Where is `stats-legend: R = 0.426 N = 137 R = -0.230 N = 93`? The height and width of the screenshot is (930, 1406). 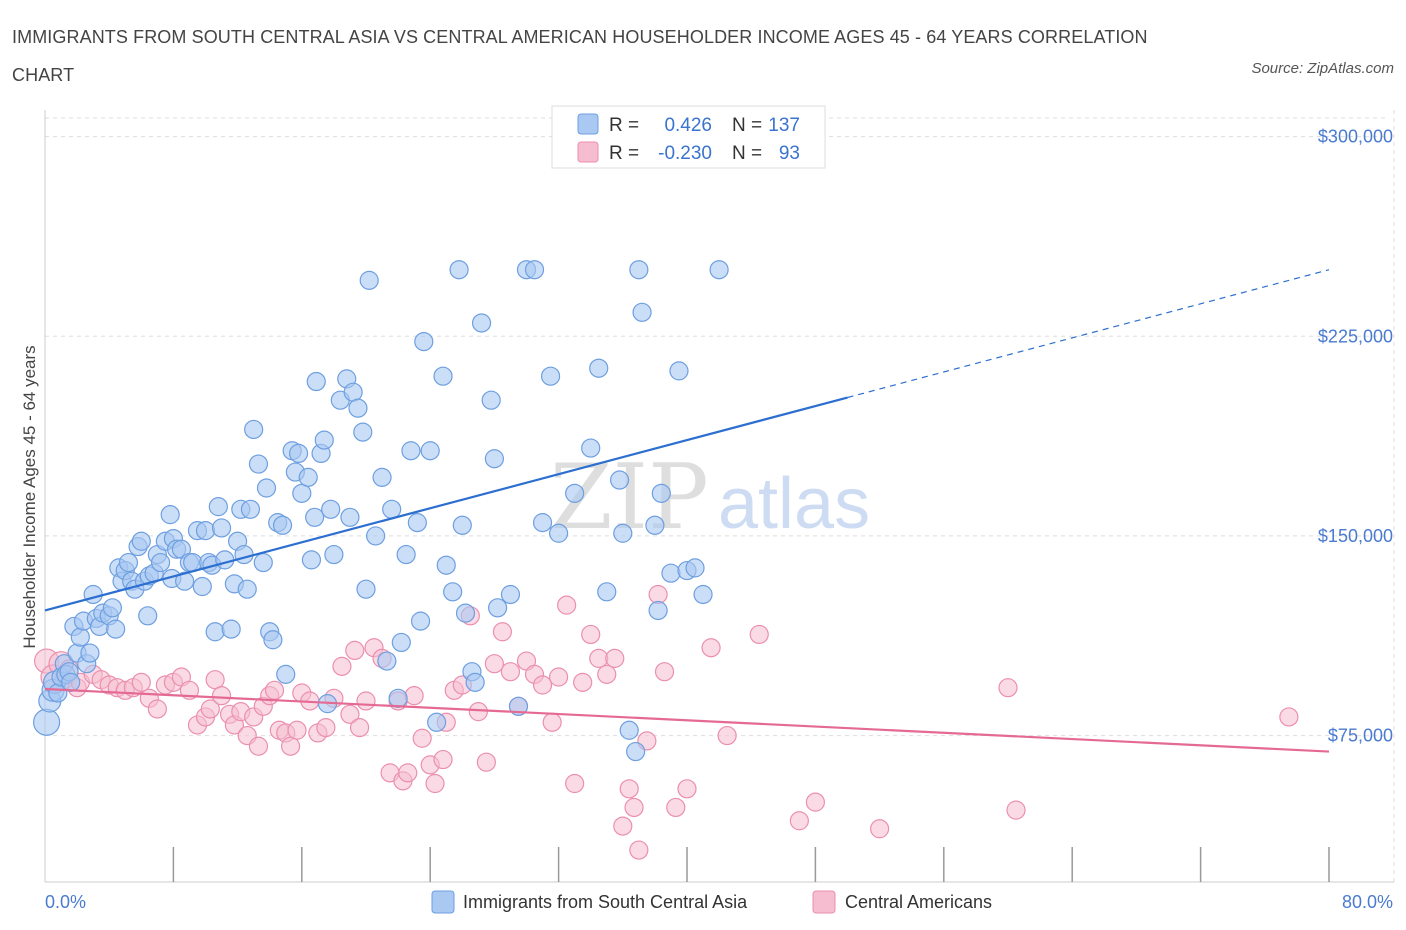
stats-legend: R = 0.426 N = 137 R = -0.230 N = 93 is located at coordinates (688, 137).